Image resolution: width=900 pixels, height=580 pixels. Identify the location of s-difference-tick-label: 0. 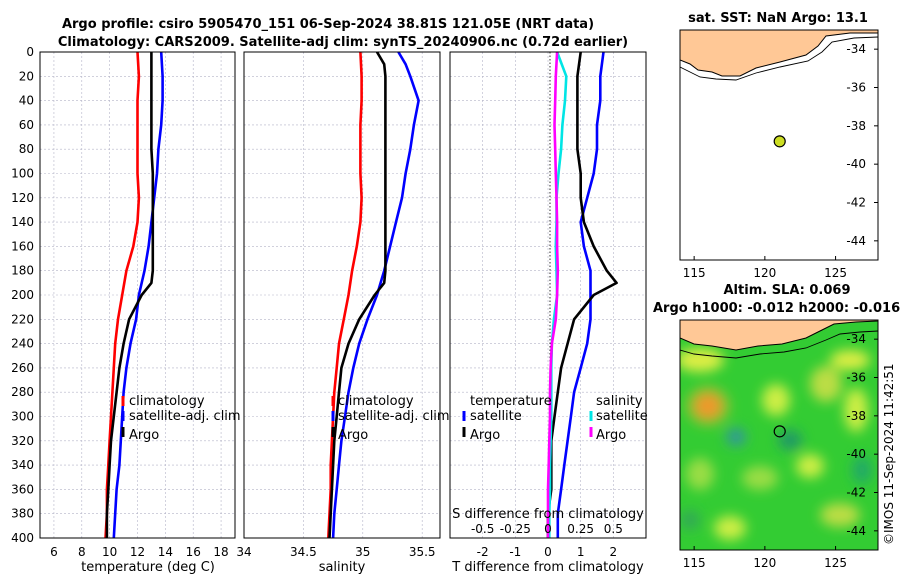
(548, 529).